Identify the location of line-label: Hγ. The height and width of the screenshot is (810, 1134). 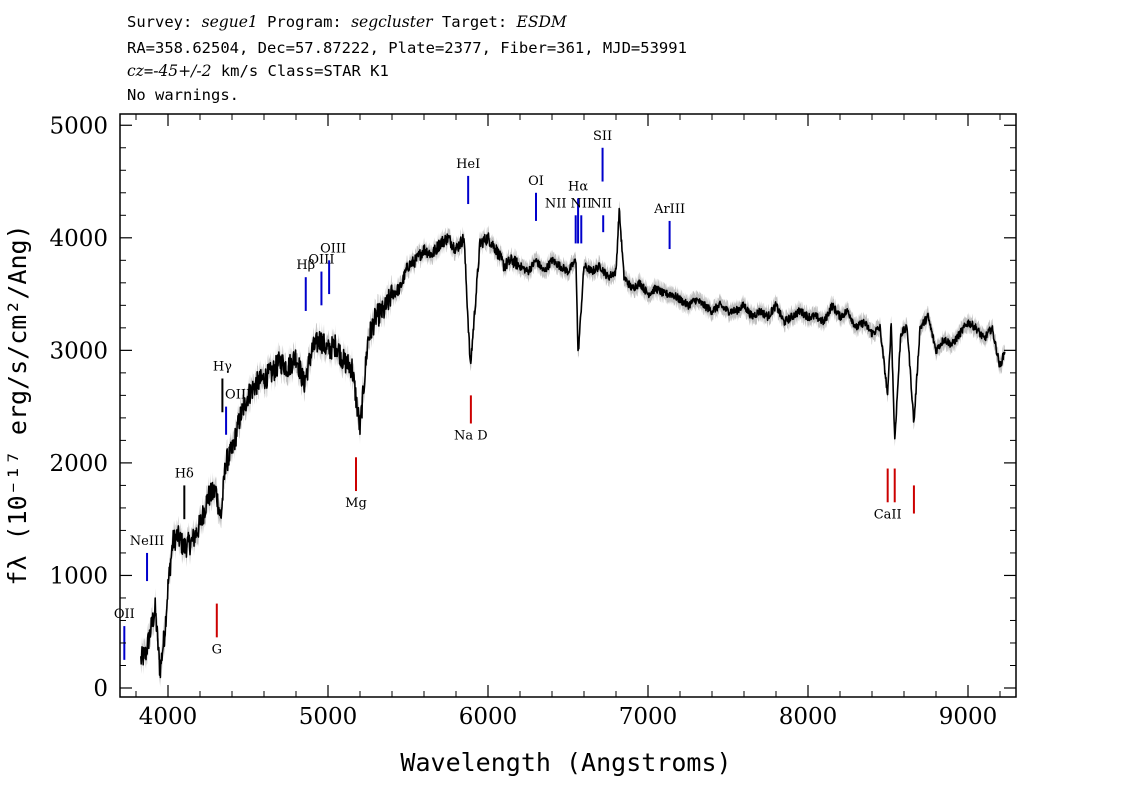
(222, 366).